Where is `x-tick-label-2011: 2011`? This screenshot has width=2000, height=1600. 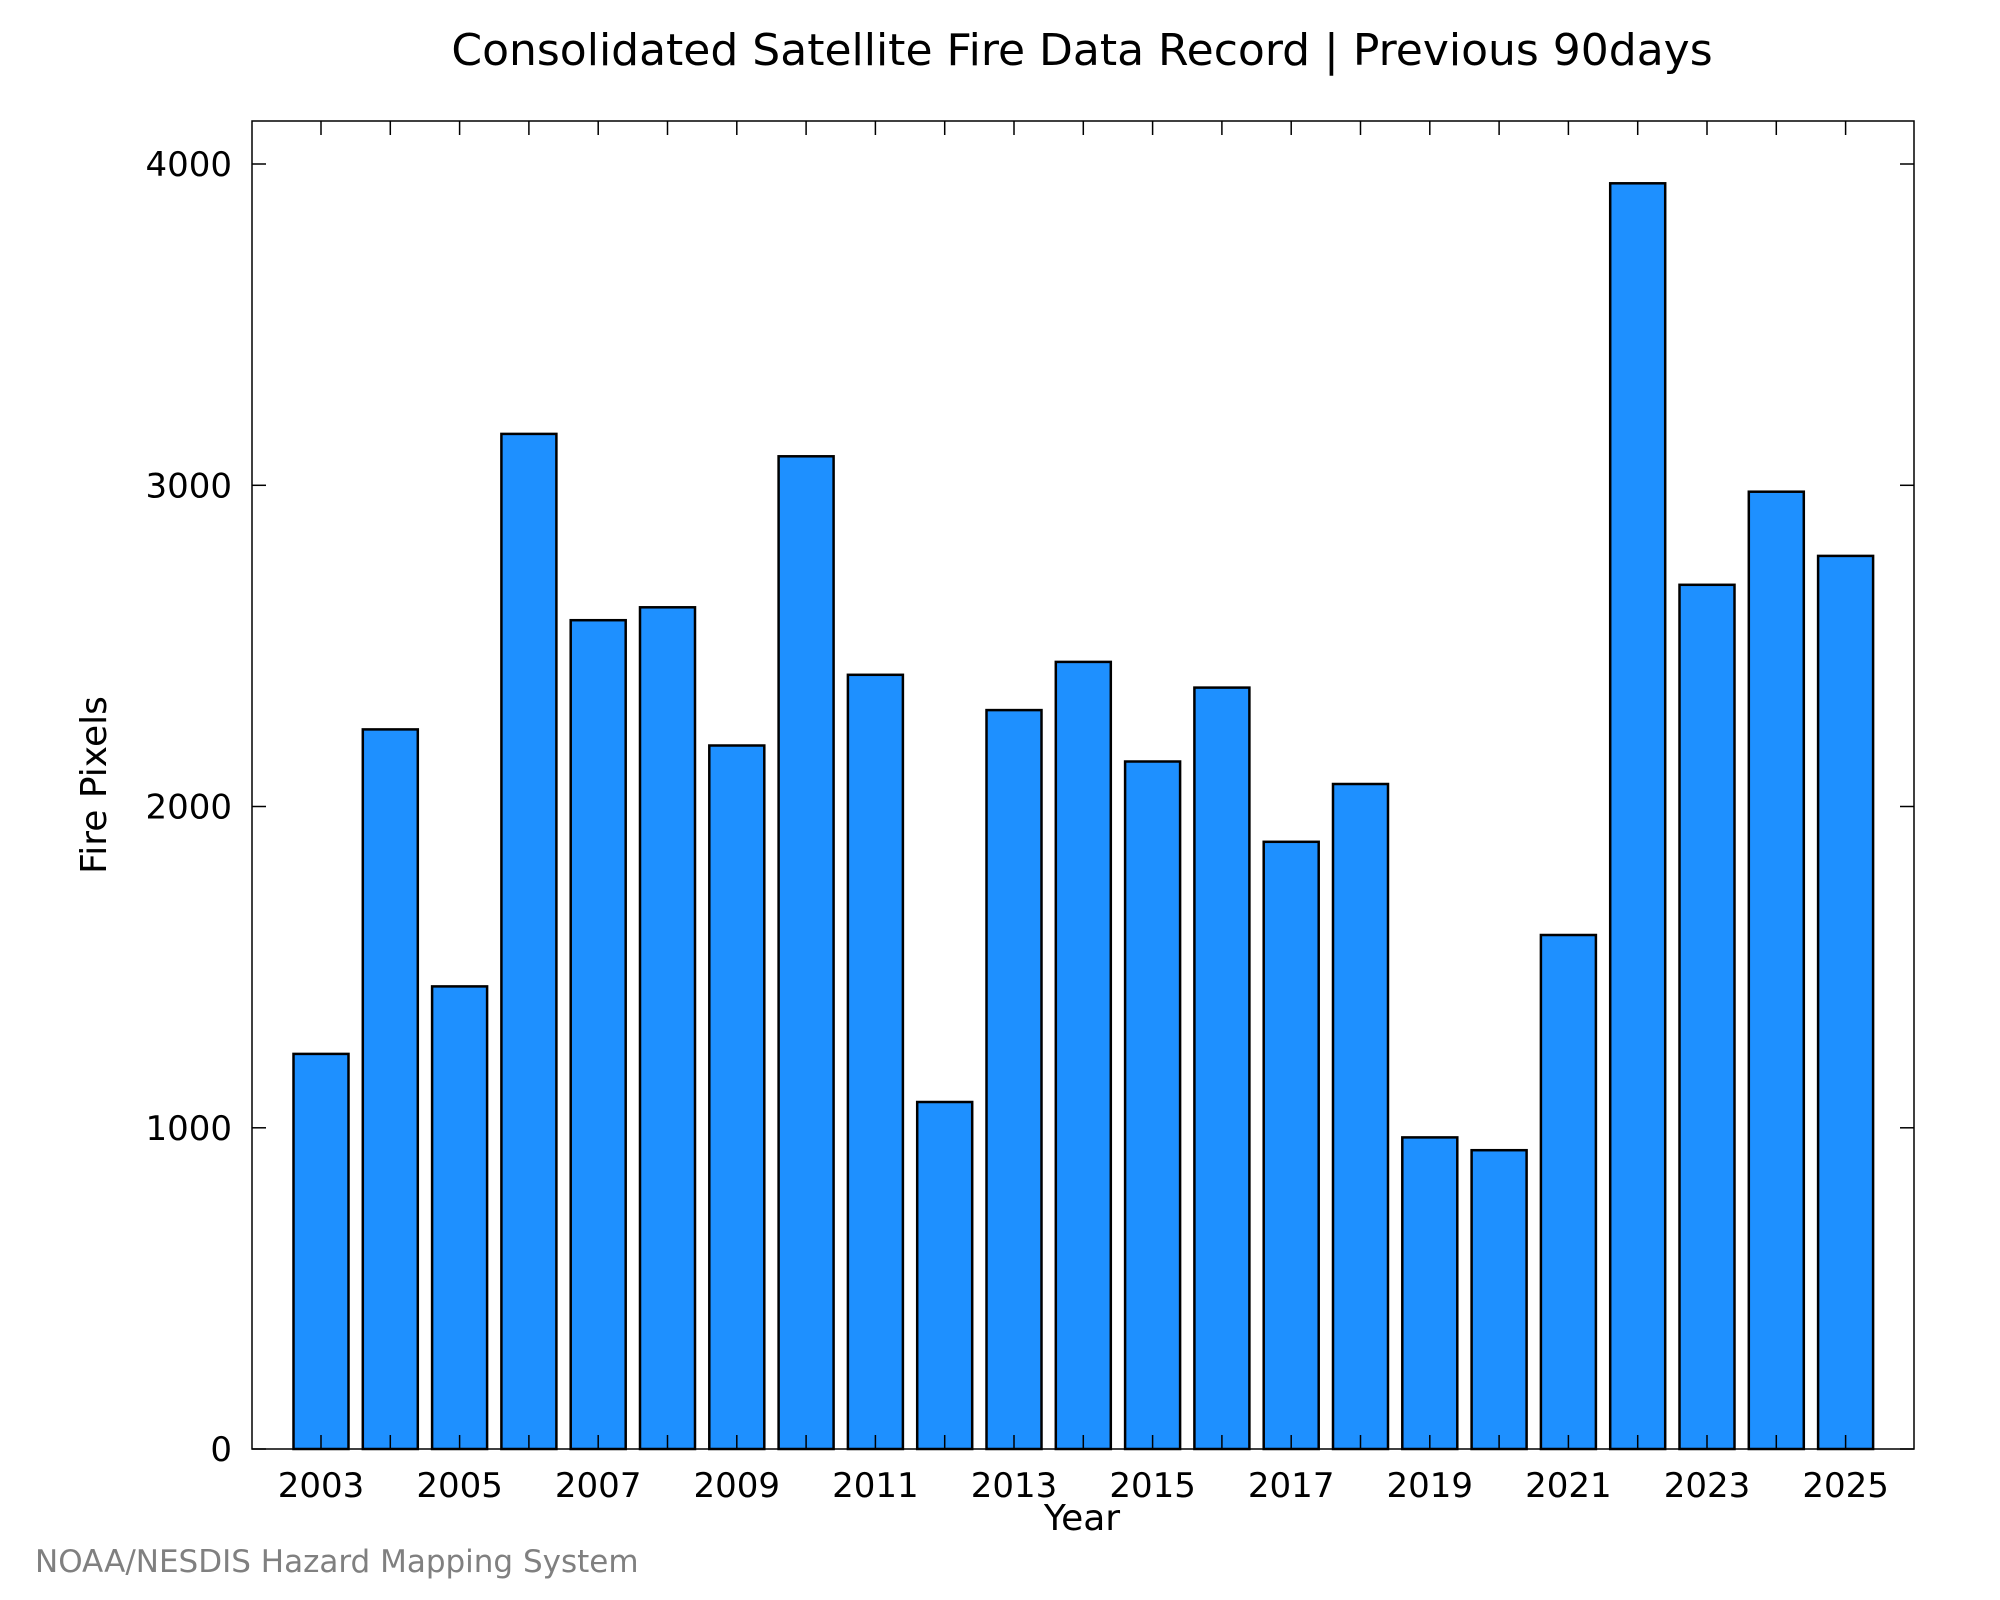 x-tick-label-2011: 2011 is located at coordinates (875, 1486).